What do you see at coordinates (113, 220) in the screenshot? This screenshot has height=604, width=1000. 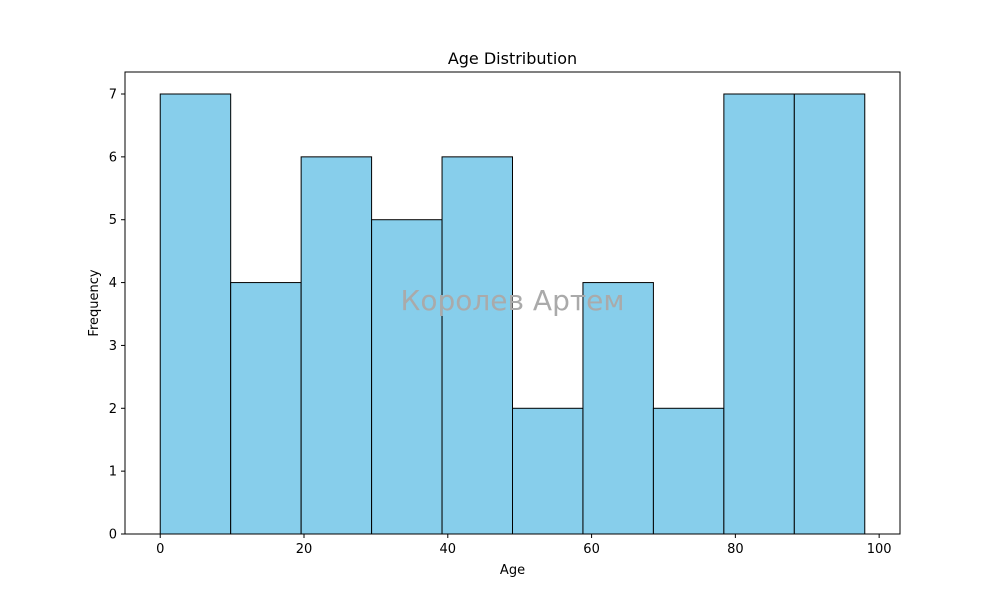 I see `y-tick-label: 5` at bounding box center [113, 220].